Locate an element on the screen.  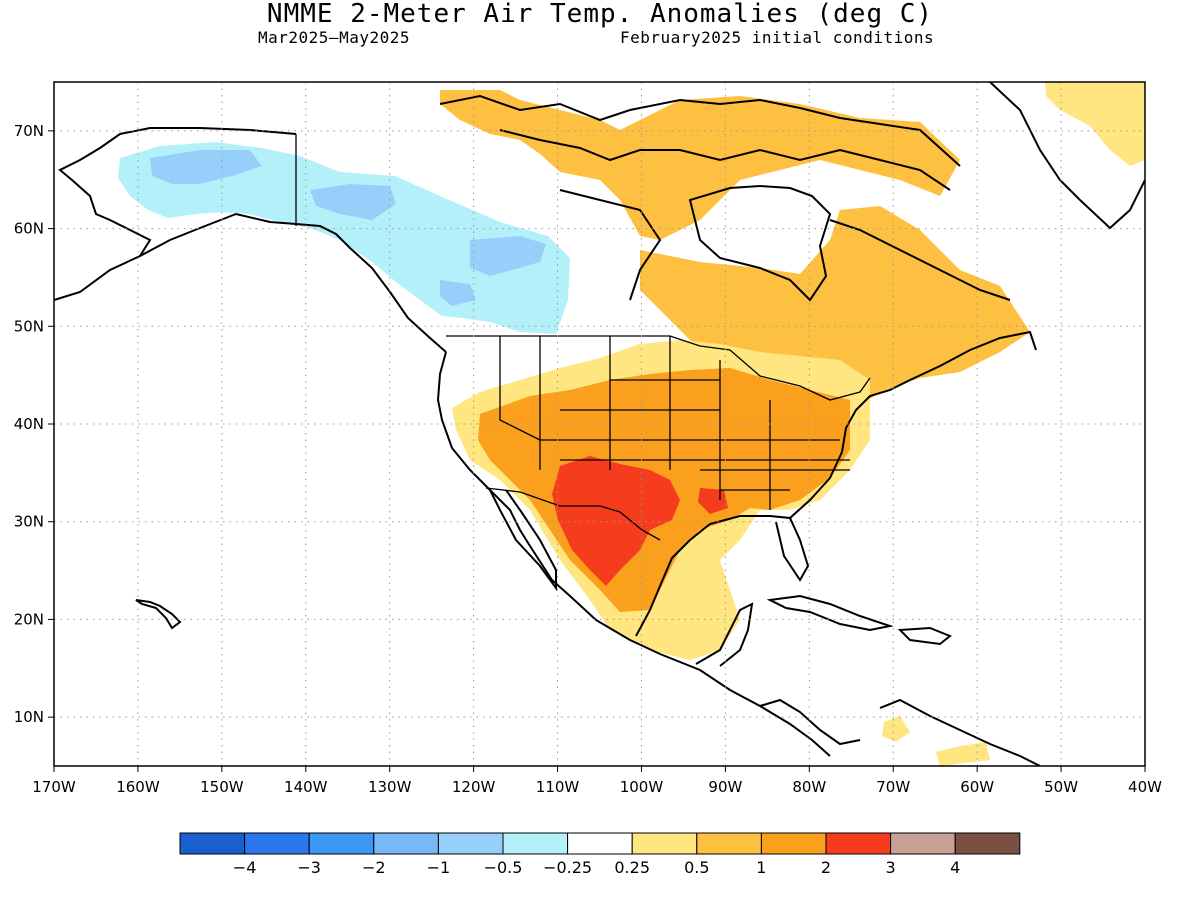
greenland-warm is located at coordinates (1095, 124).